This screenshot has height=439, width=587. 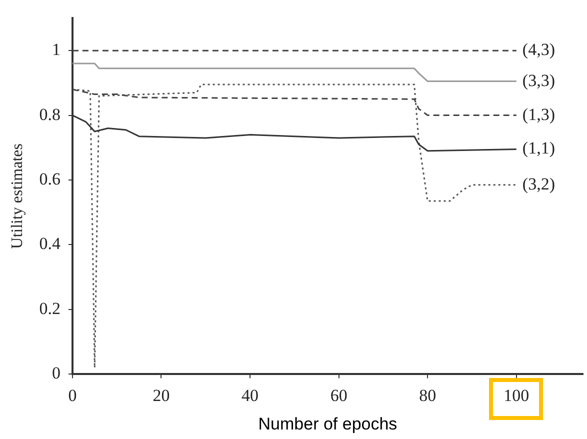 I want to click on x-tick-label: 40, so click(x=250, y=395).